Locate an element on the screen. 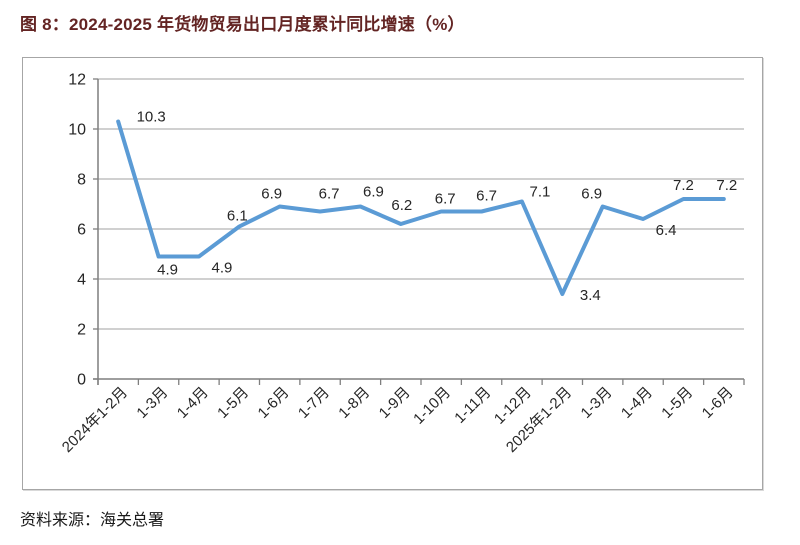 This screenshot has width=800, height=545. data-label: 3.4 is located at coordinates (590, 295).